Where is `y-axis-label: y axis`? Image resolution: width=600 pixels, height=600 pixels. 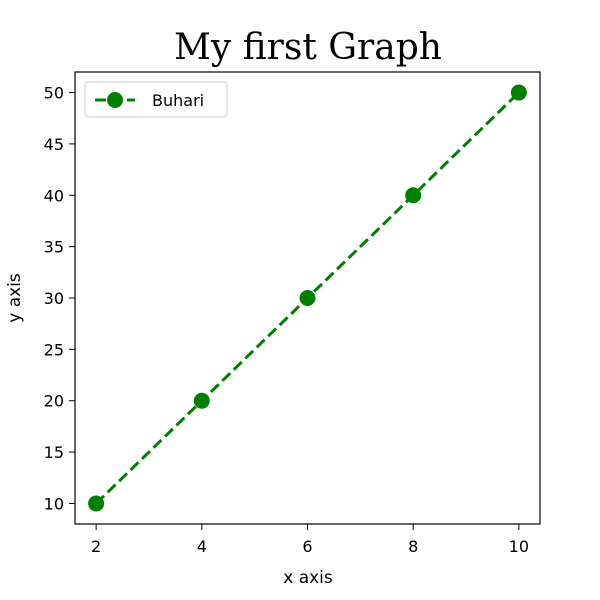
y-axis-label: y axis is located at coordinates (15, 298).